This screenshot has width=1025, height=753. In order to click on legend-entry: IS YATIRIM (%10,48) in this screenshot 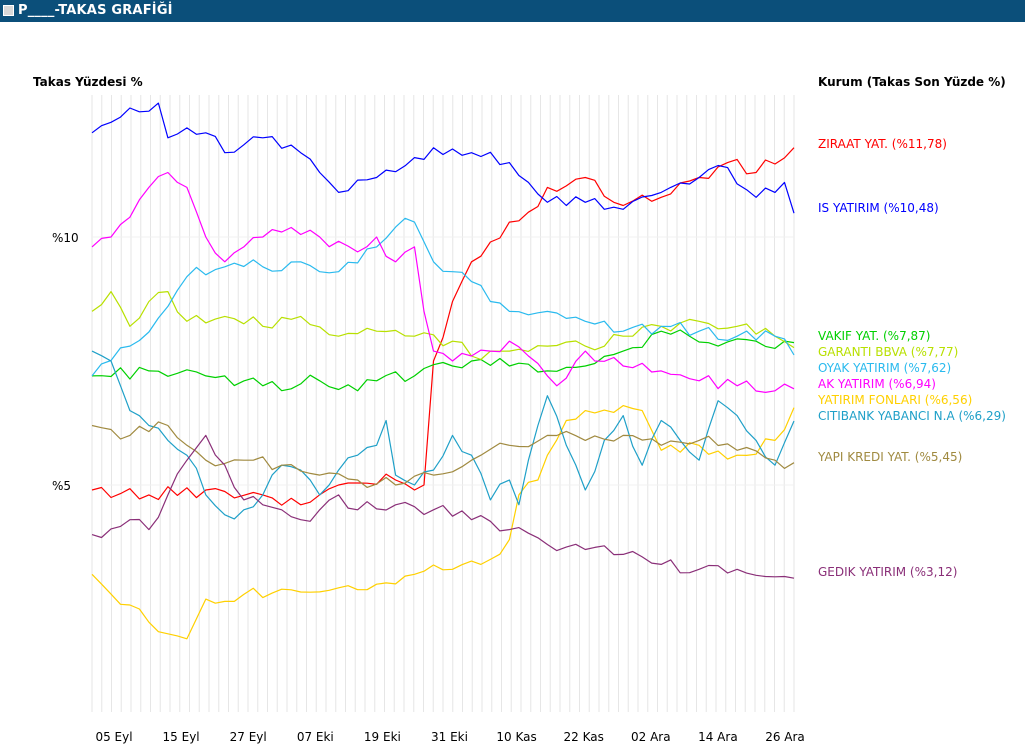, I will do `click(878, 208)`.